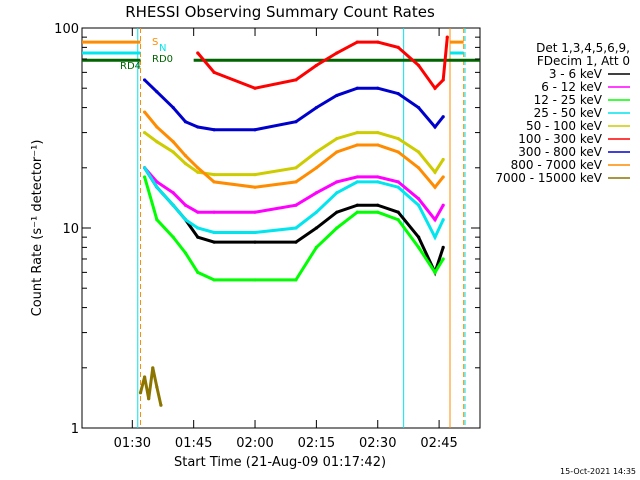 The image size is (640, 480). I want to click on legend-label-0: 3 - 6 keV, so click(576, 74).